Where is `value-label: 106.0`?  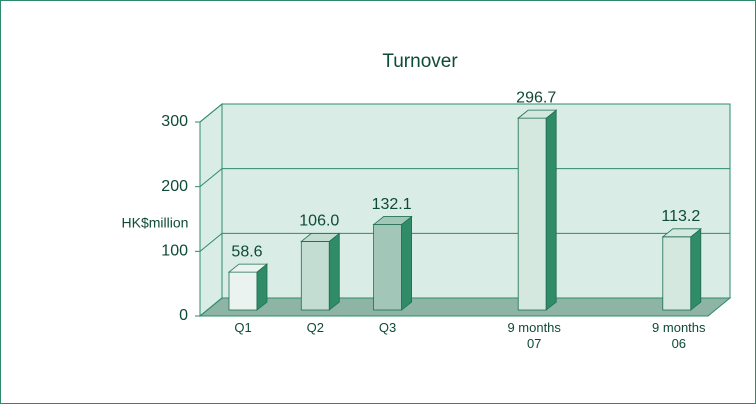
value-label: 106.0 is located at coordinates (319, 221).